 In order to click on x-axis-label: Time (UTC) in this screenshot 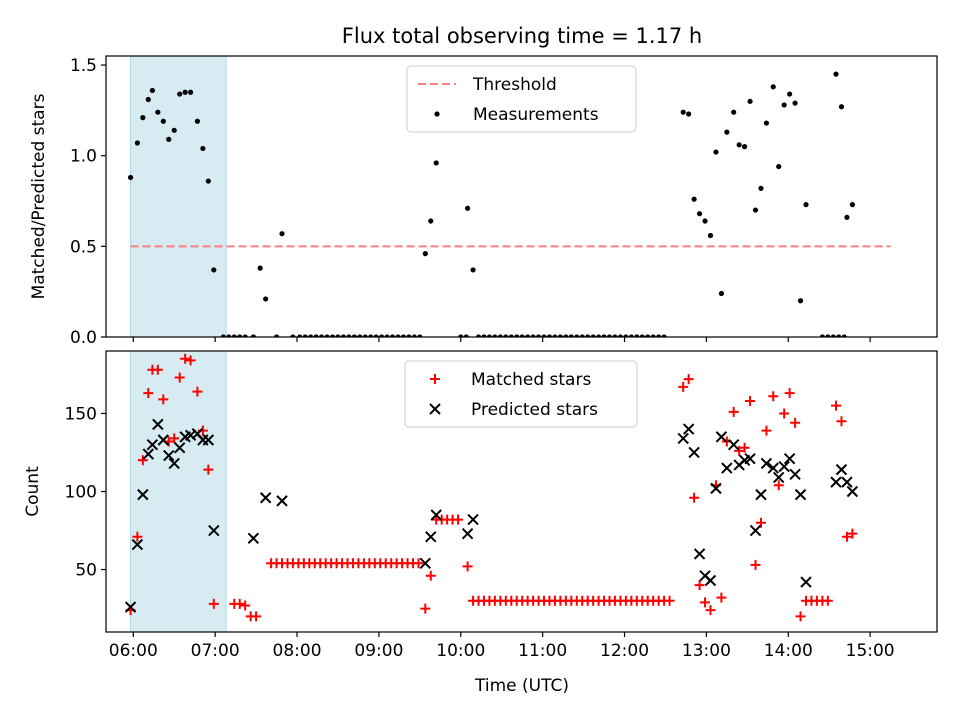, I will do `click(521, 686)`.